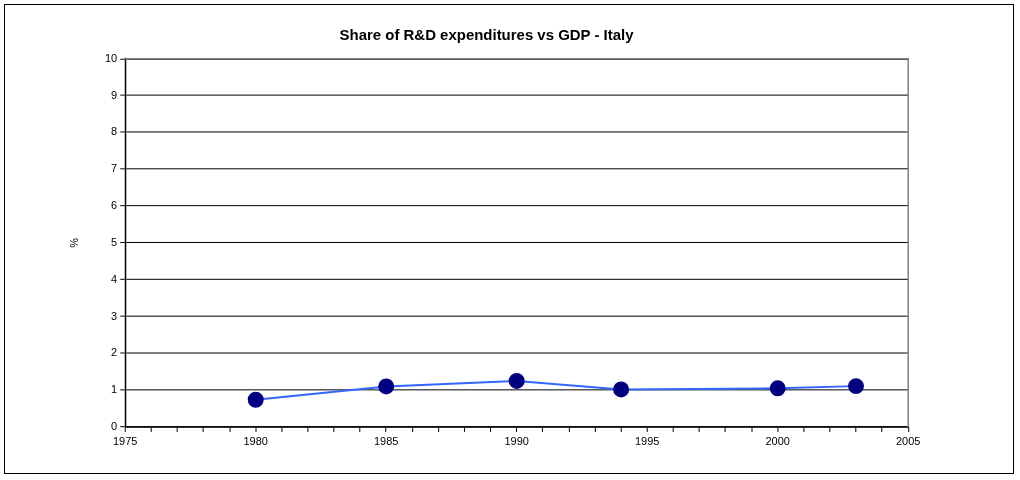 This screenshot has width=1020, height=480. What do you see at coordinates (114, 389) in the screenshot?
I see `y-tick-label: 1` at bounding box center [114, 389].